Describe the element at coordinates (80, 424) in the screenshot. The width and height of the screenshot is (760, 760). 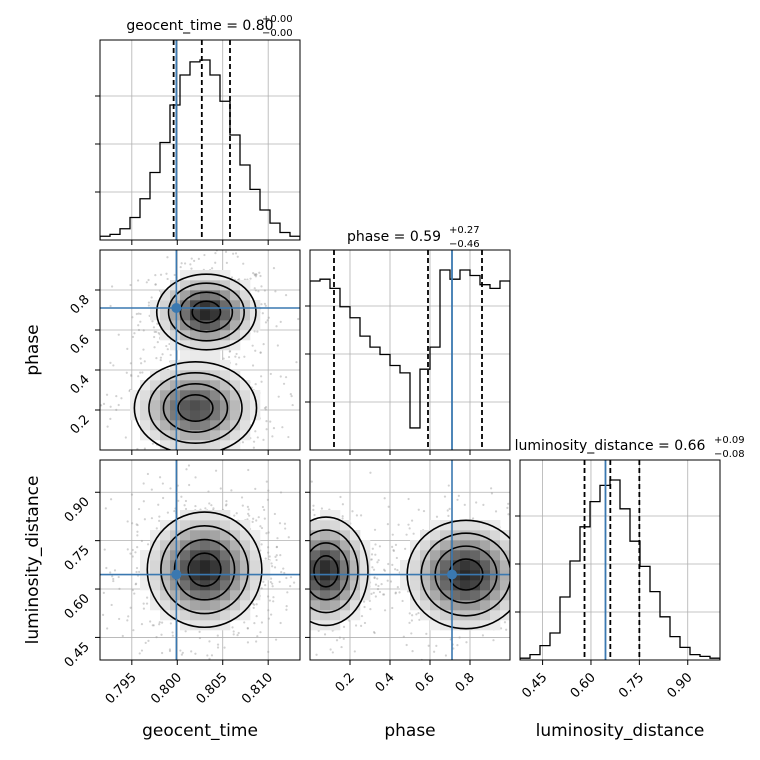
I see `ytick-label-phase-0: 0.2` at that location.